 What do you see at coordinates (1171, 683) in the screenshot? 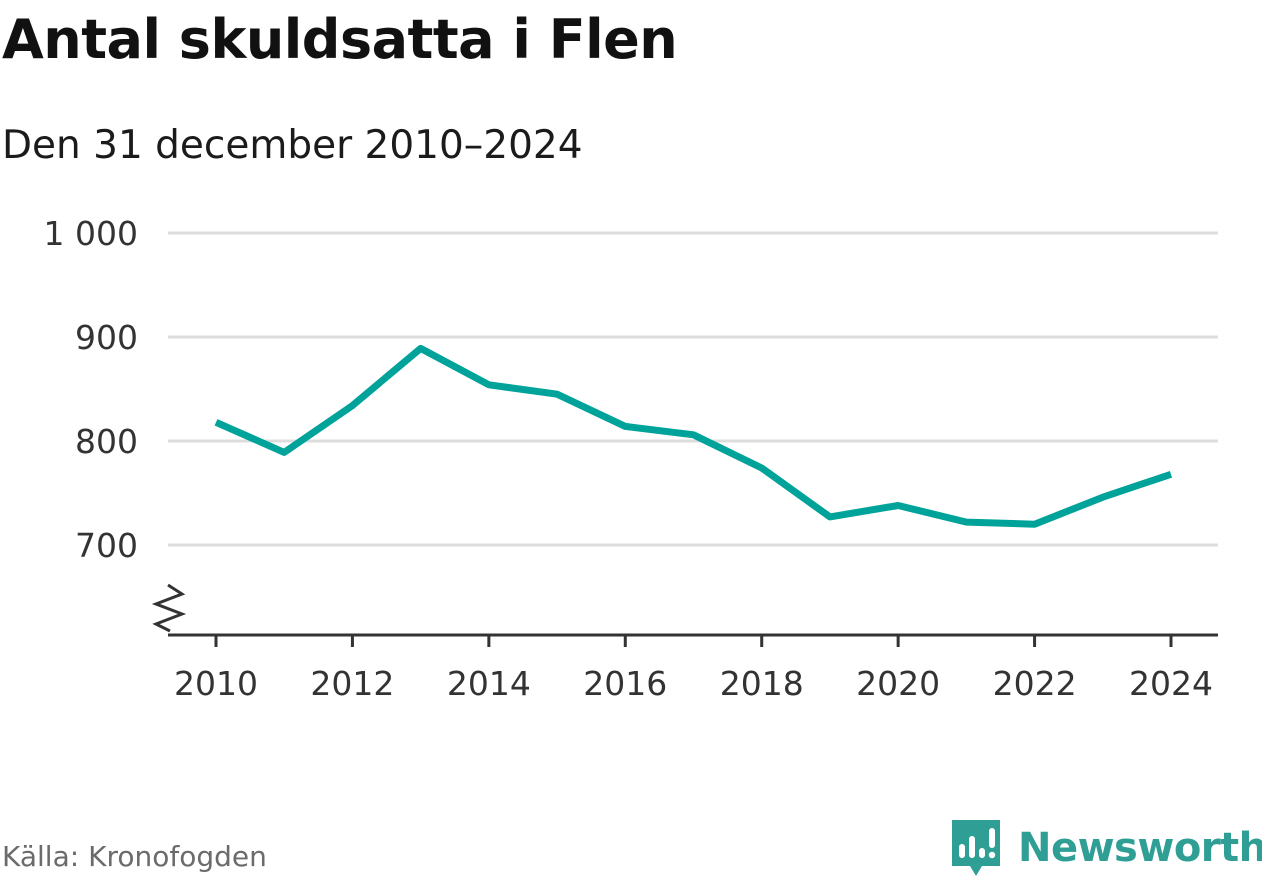
I see `x-tick-label: 2024` at bounding box center [1171, 683].